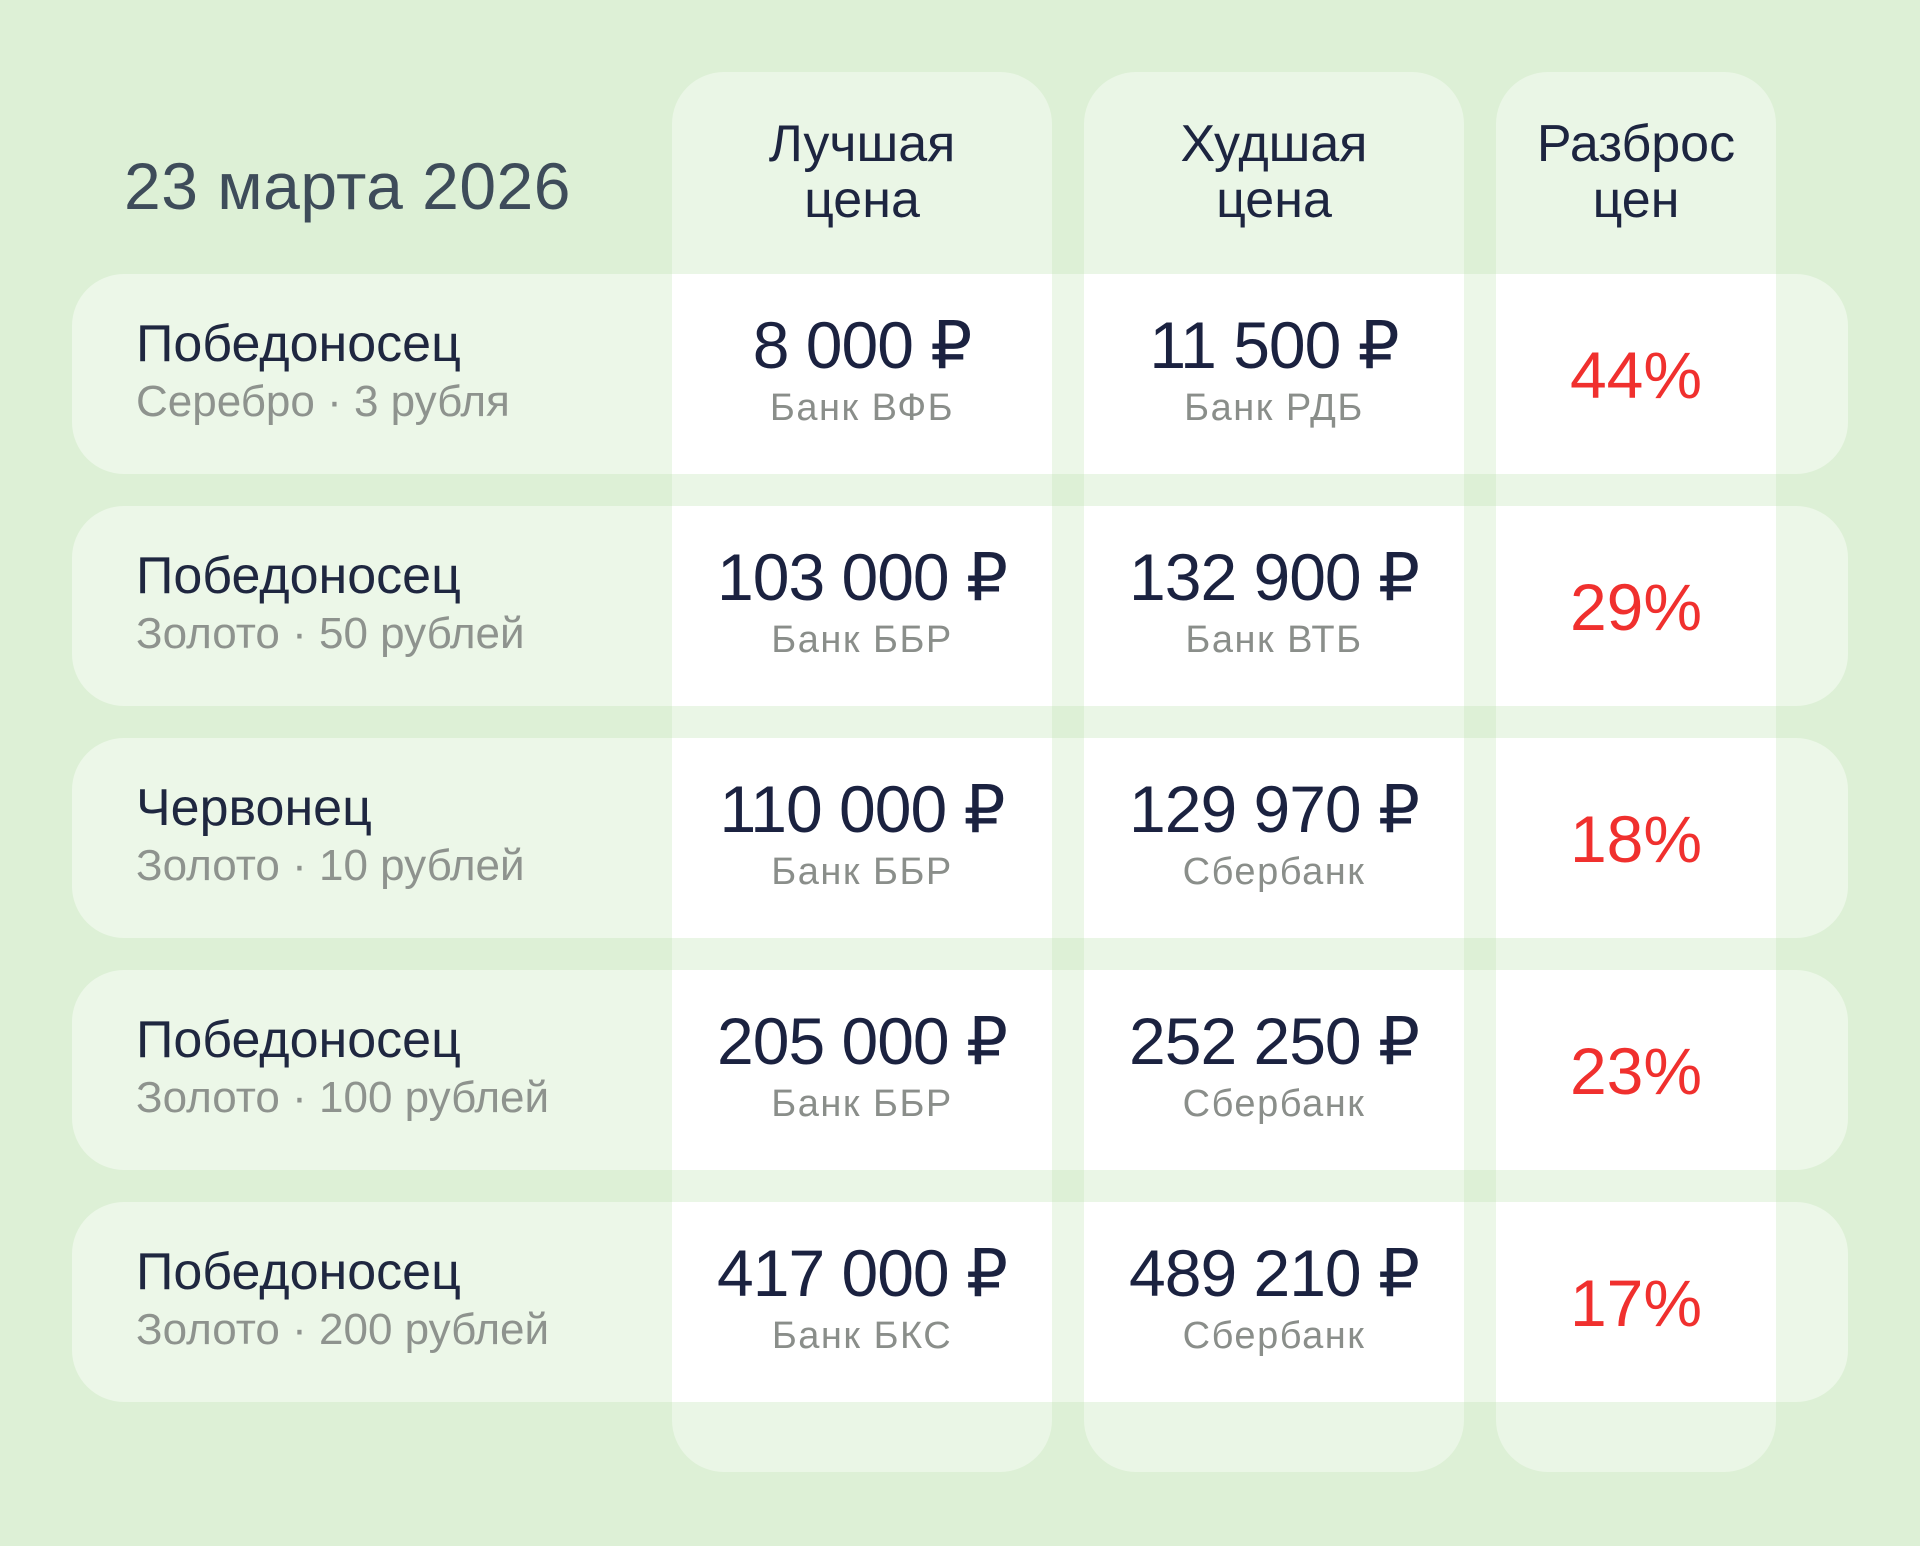 The height and width of the screenshot is (1546, 1920). Describe the element at coordinates (431, 401) in the screenshot. I see `coin-denomination: 3 рубля` at that location.